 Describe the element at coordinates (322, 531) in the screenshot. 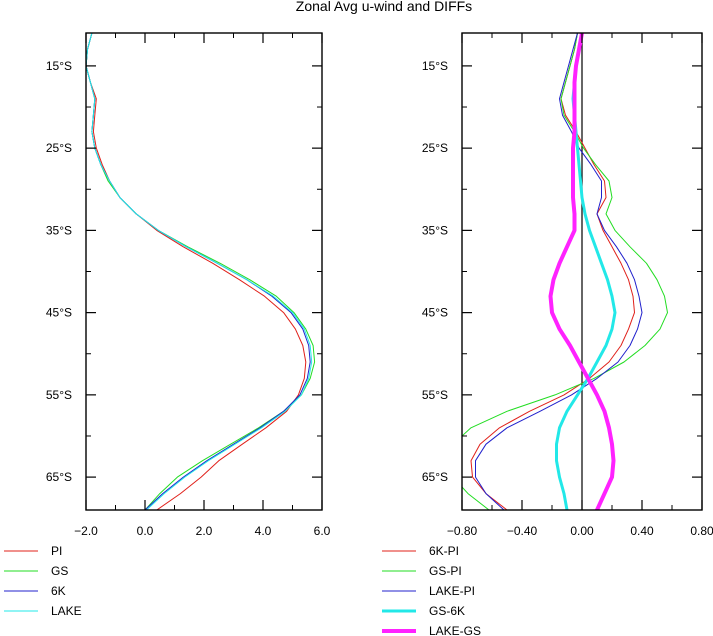

I see `x-tick-label: 6.0` at that location.